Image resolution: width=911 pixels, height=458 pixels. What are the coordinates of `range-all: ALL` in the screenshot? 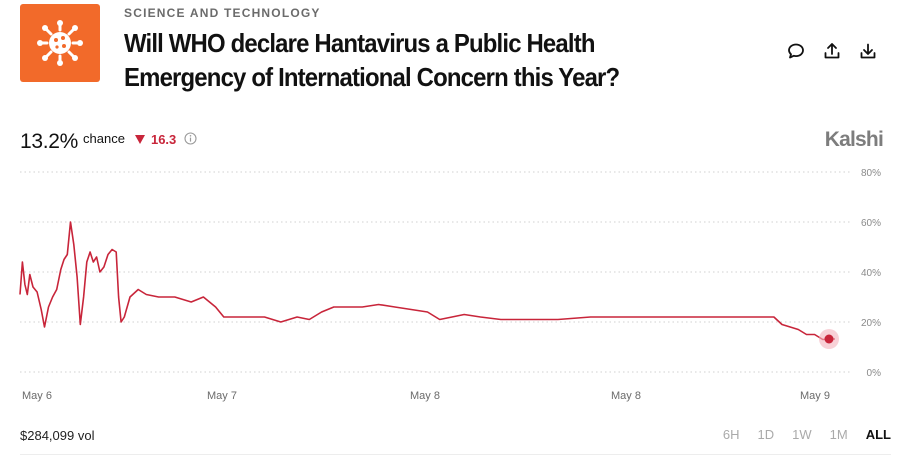 It's located at (878, 434).